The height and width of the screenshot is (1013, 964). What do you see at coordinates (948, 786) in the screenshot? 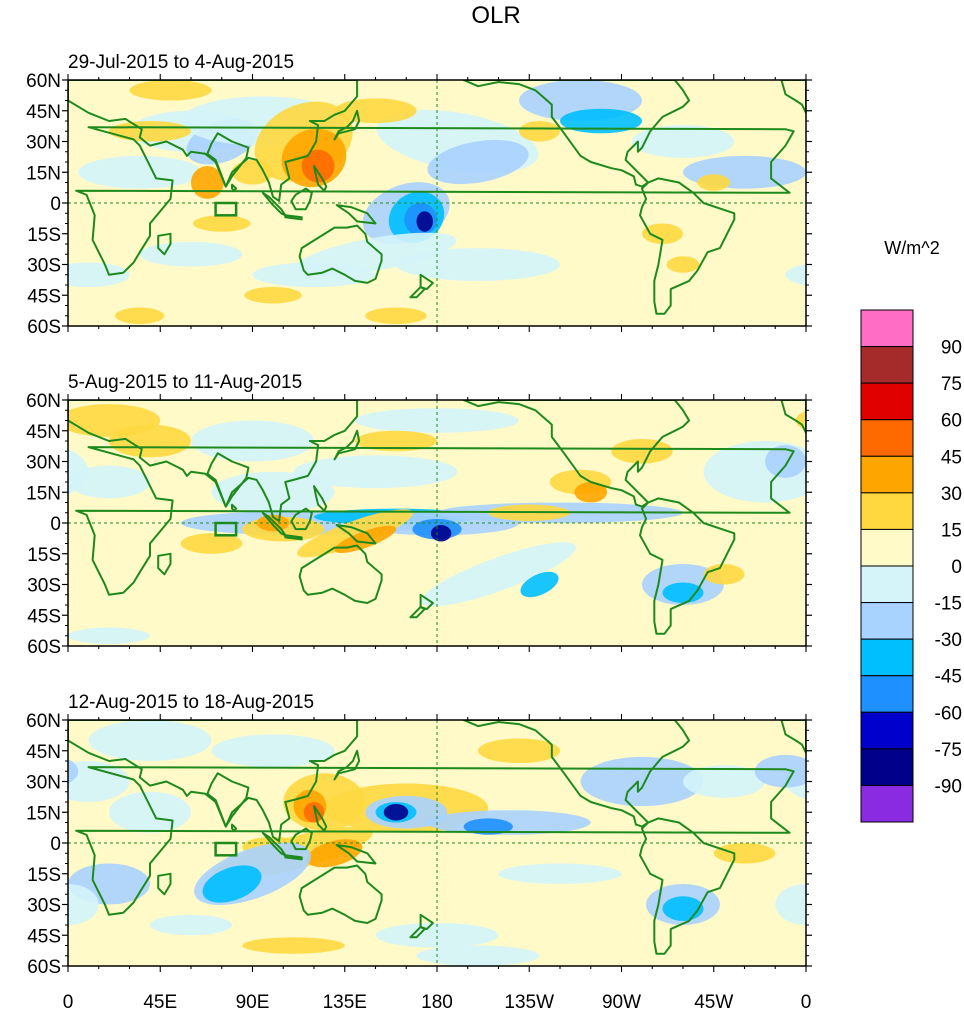
I see `colorbar-label: -90` at bounding box center [948, 786].